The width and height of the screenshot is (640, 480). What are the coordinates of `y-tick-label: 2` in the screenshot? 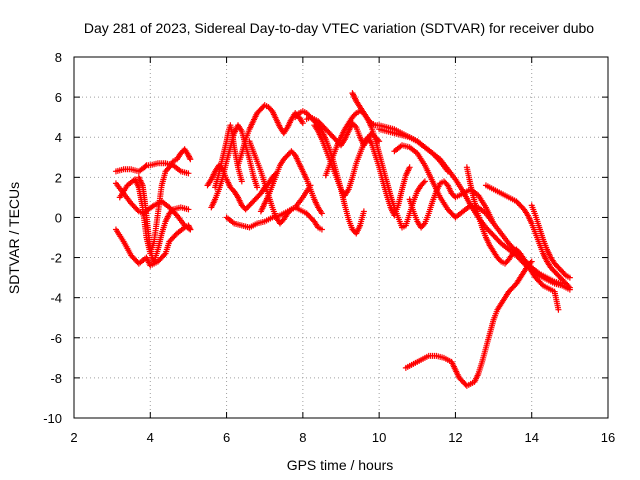 It's located at (58, 177).